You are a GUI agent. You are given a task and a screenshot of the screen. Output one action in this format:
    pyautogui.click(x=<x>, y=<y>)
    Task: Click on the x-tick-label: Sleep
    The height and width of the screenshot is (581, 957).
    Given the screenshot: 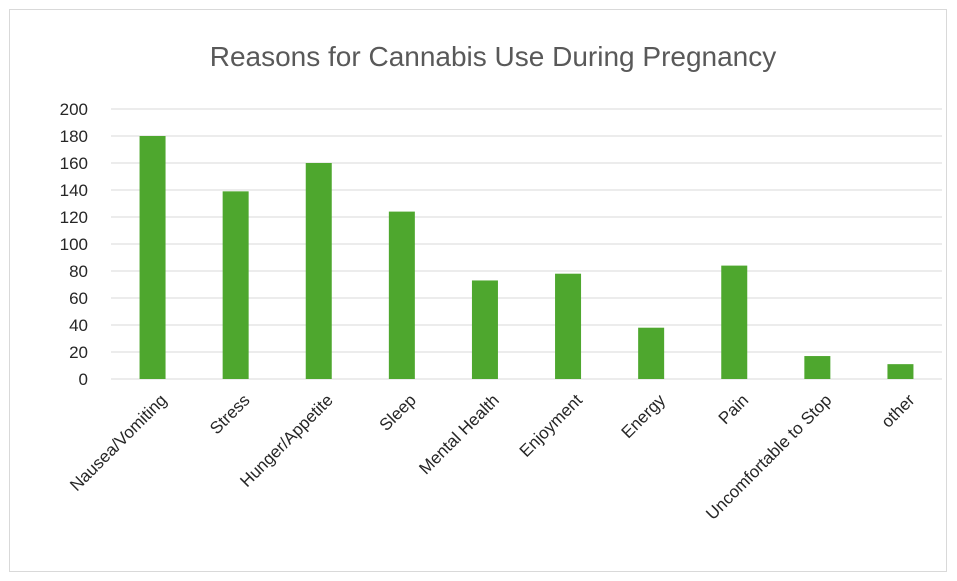 What is the action you would take?
    pyautogui.click(x=398, y=413)
    